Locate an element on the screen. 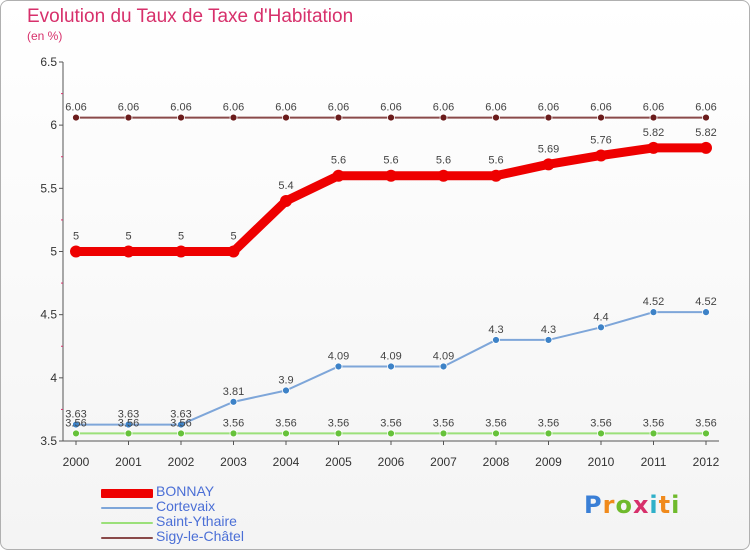 This screenshot has width=750, height=550. x-tick-label: 2010 is located at coordinates (601, 462).